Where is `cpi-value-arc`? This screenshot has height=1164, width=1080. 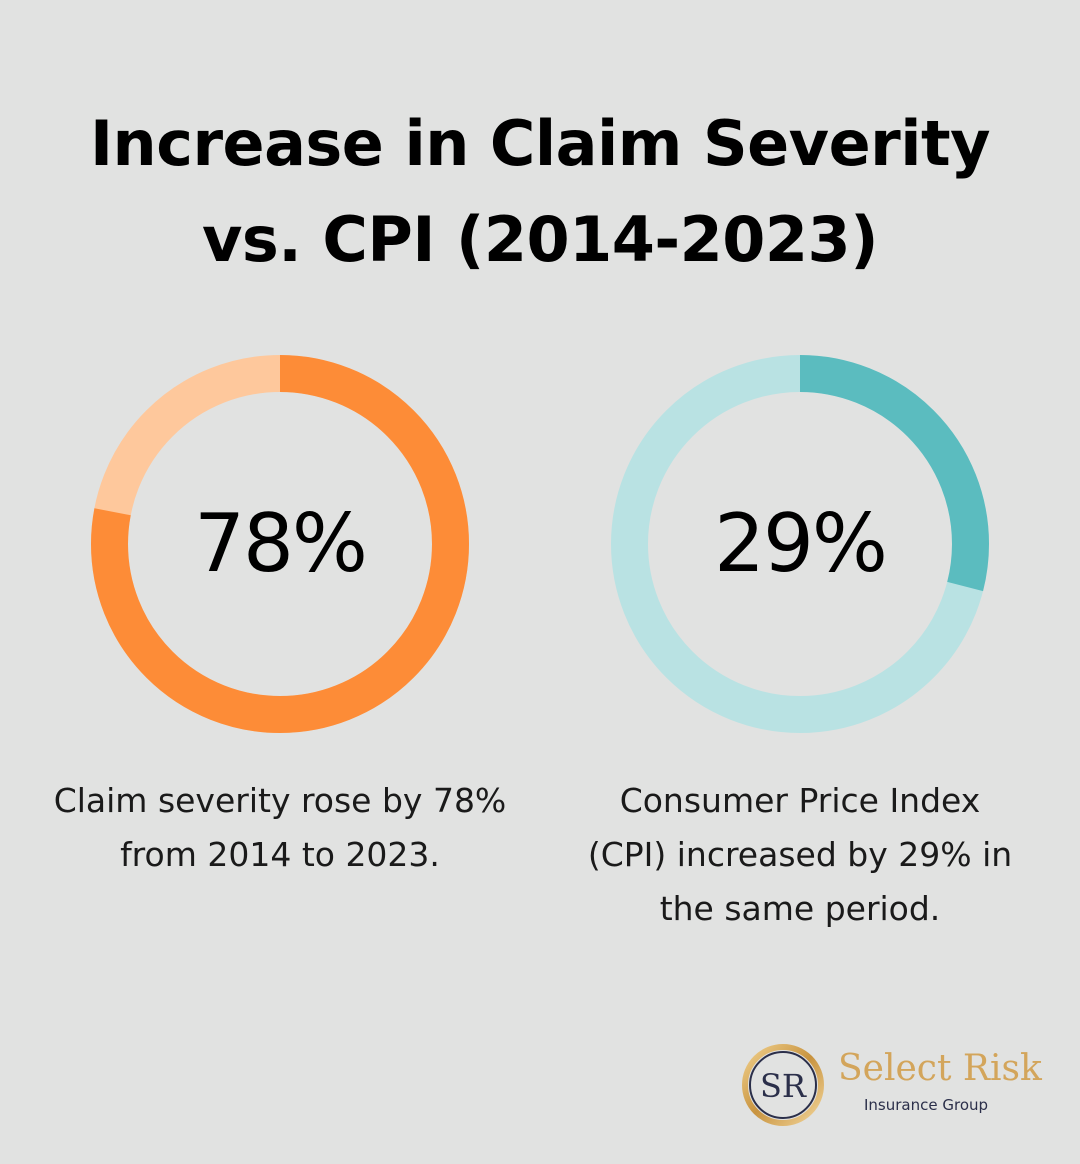
cpi-value-arc is located at coordinates (800, 544).